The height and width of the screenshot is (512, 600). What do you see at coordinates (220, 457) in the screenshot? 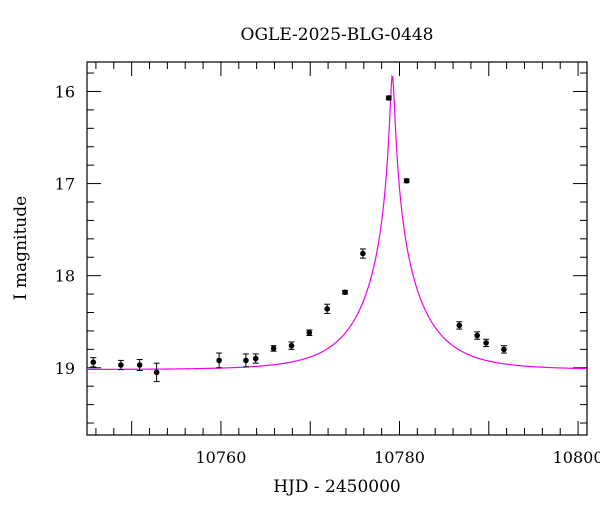
I see `x-tick-label: 10760` at bounding box center [220, 457].